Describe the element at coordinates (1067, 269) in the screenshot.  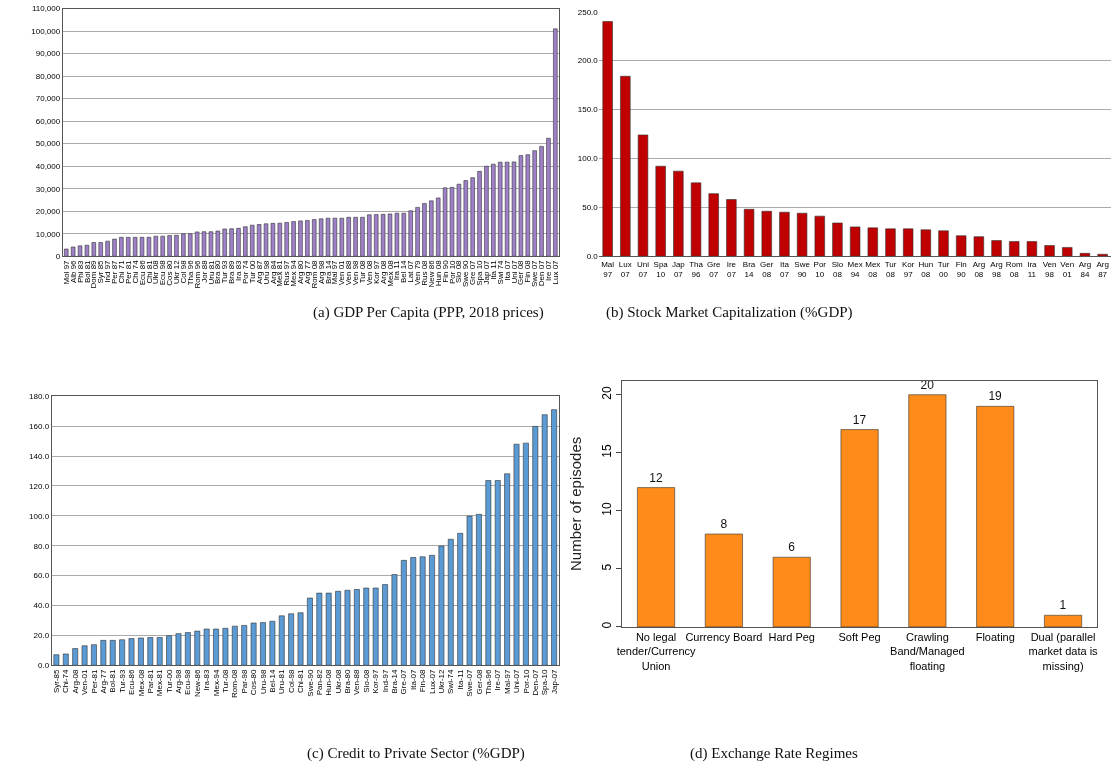
I see `x-tick-label: Ven 01` at that location.